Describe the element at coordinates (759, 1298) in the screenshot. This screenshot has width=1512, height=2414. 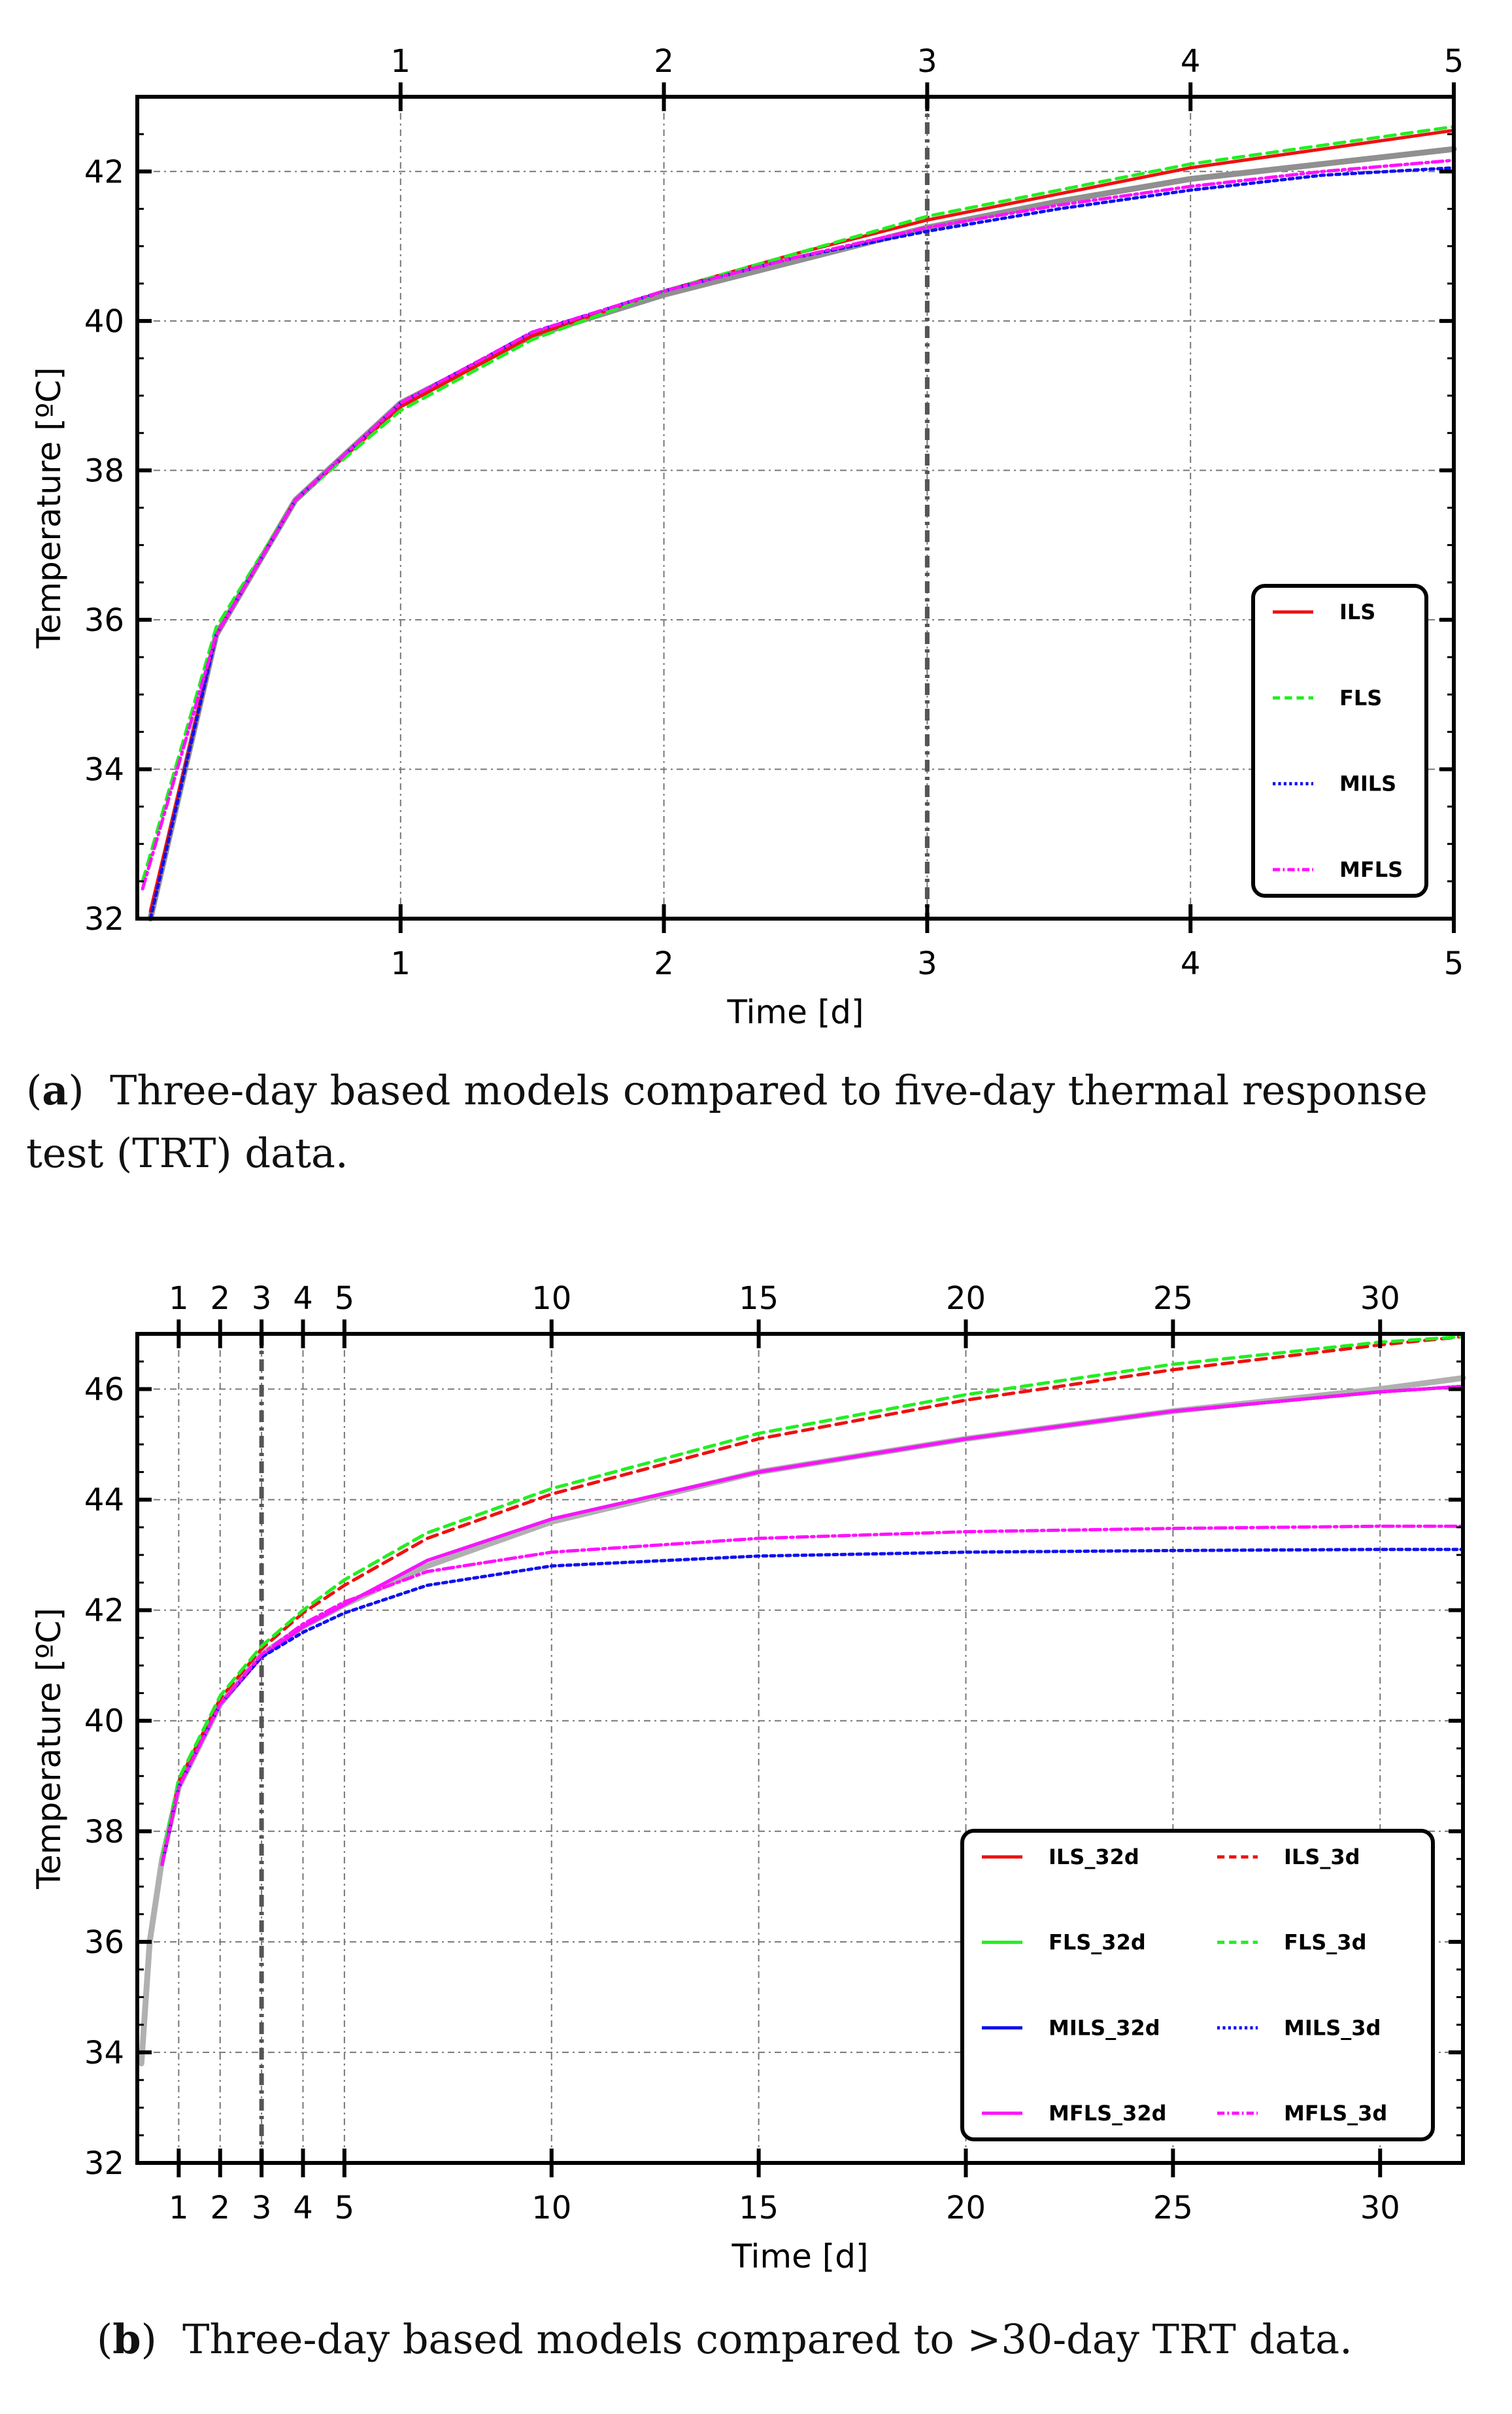
I see `x-tick-label-top: 15` at that location.